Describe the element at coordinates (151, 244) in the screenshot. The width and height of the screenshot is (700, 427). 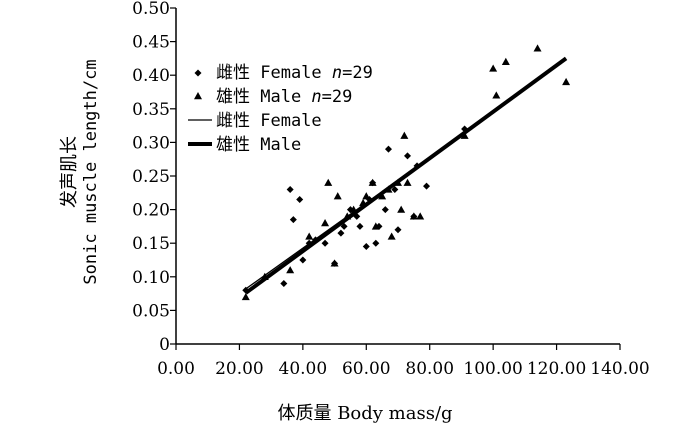
I see `y-tick-label: 0.15` at that location.